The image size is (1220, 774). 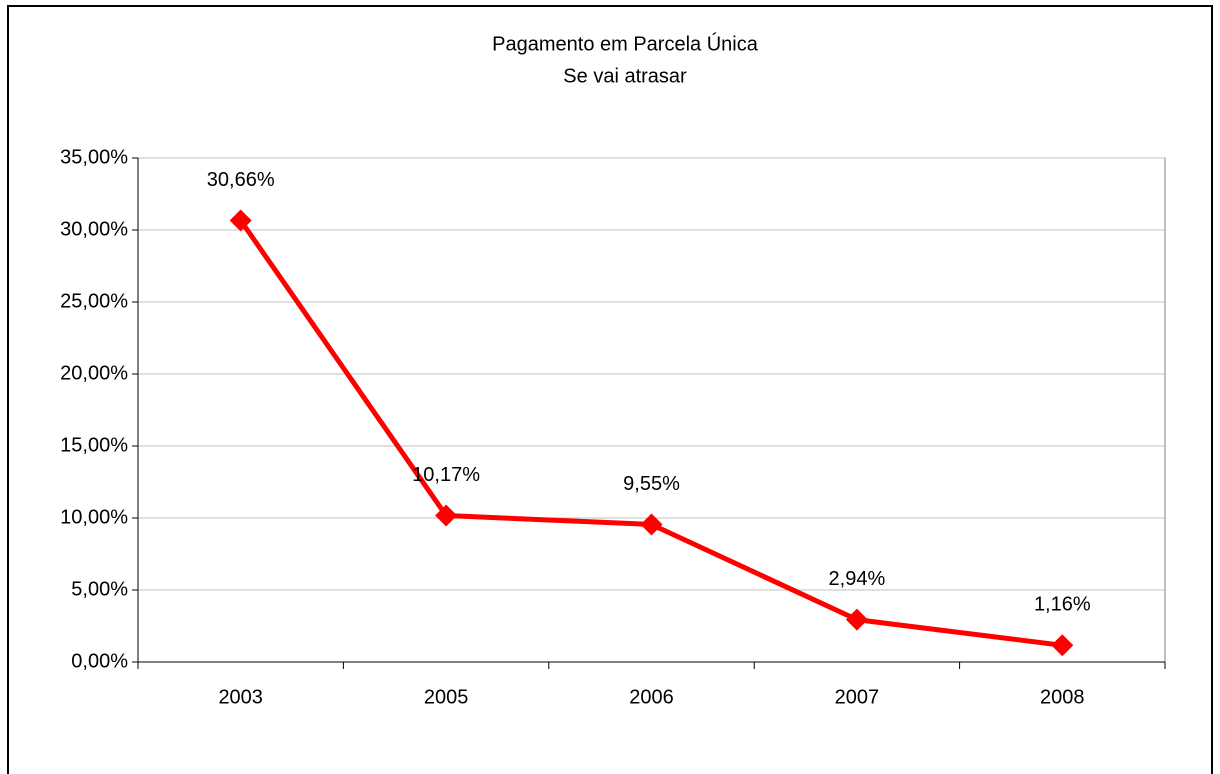 I want to click on x-tick-label: 2007, so click(x=857, y=697).